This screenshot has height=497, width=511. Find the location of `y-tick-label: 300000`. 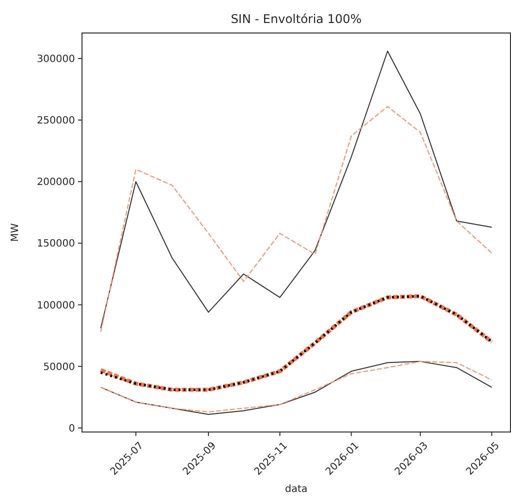

y-tick-label: 300000 is located at coordinates (55, 59).